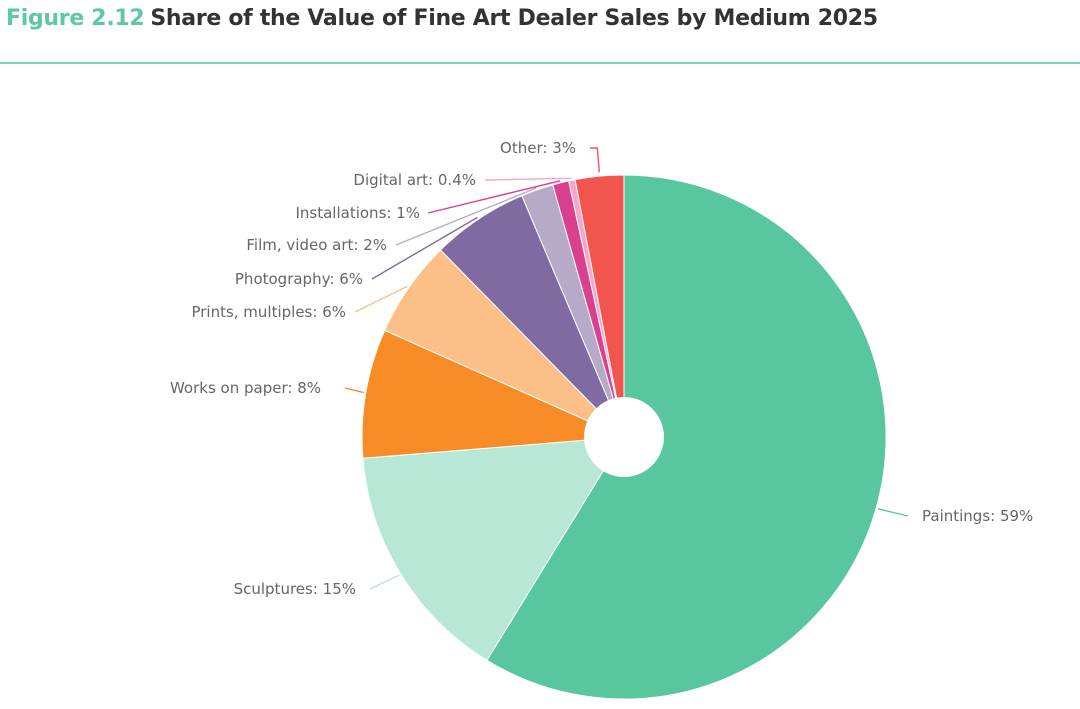 This screenshot has width=1080, height=709. Describe the element at coordinates (493, 394) in the screenshot. I see `slice-works-on-paper` at that location.